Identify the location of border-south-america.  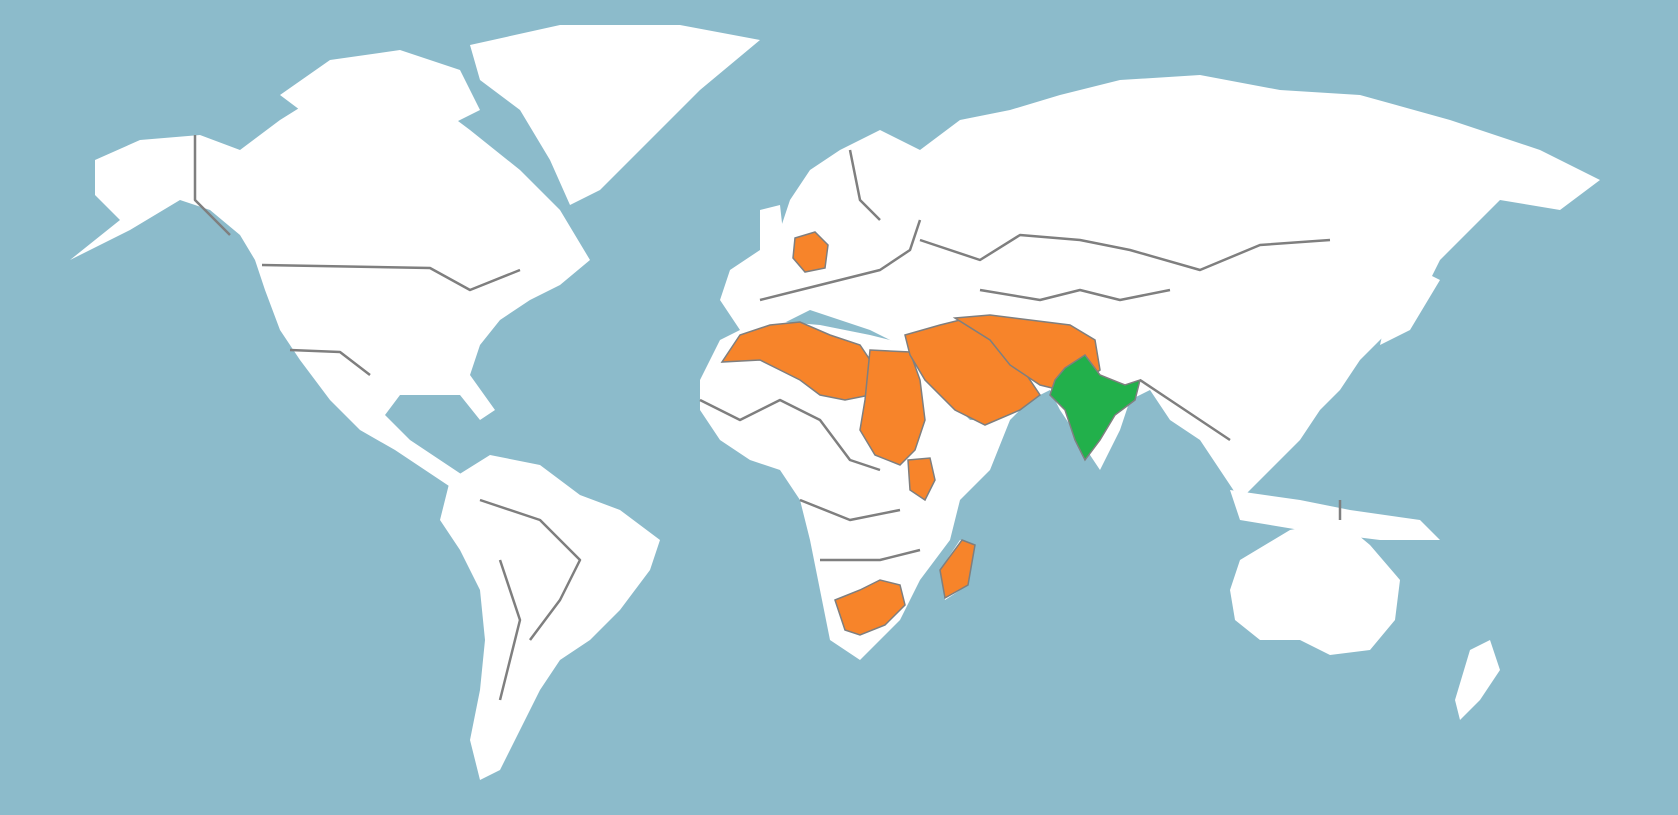
(530, 599).